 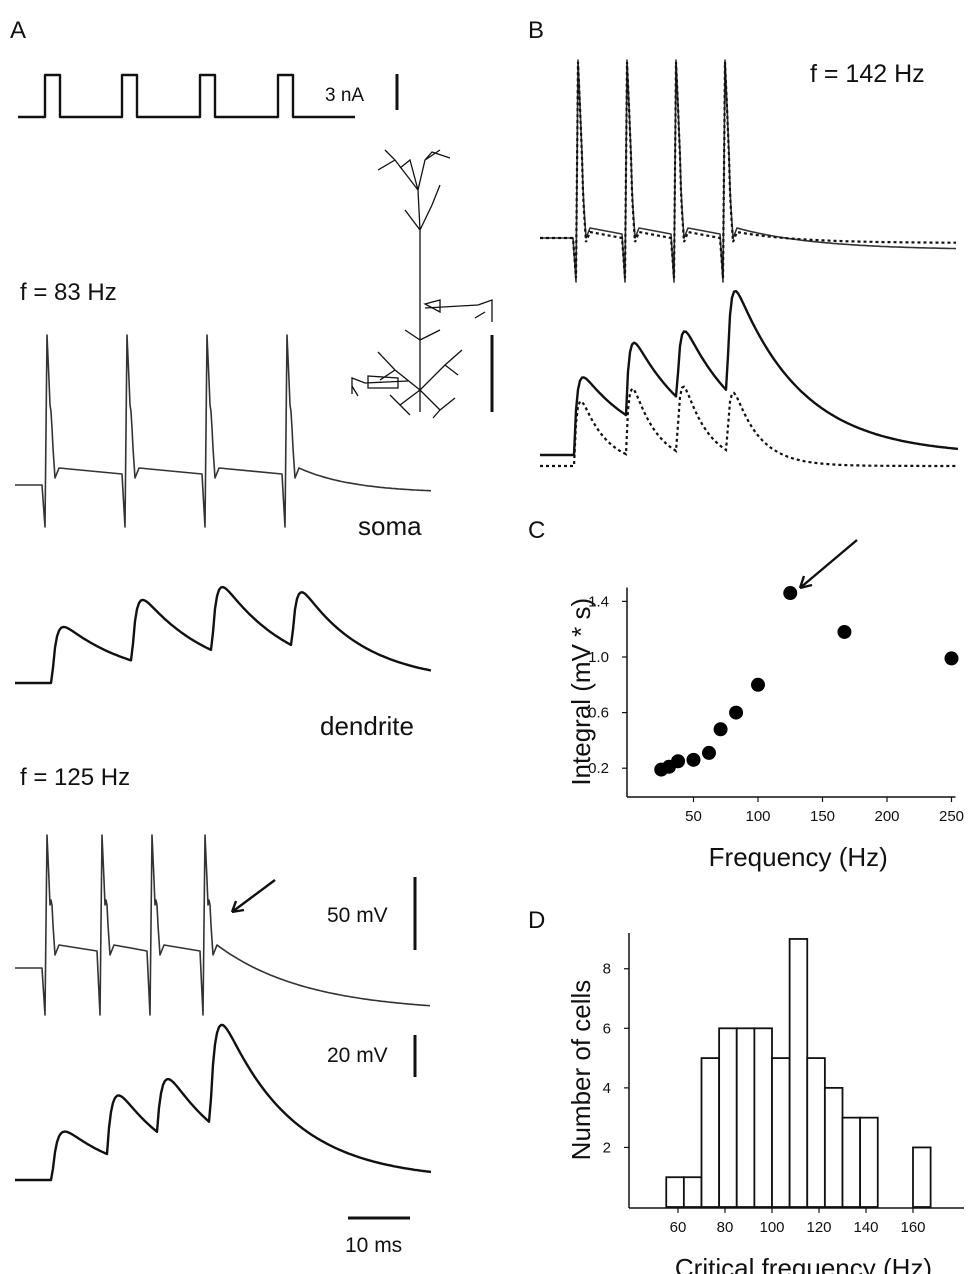 I want to click on frequency-label: f = 142 Hz, so click(x=867, y=74).